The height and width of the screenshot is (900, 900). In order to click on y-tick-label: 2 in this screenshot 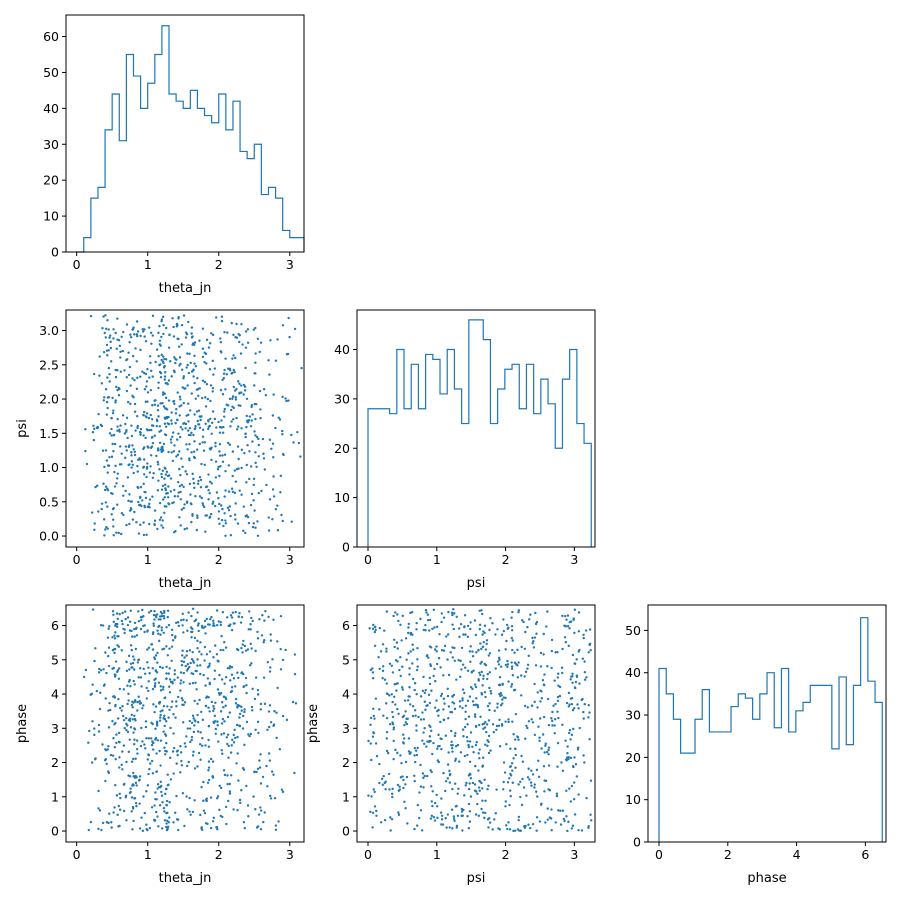, I will do `click(55, 762)`.